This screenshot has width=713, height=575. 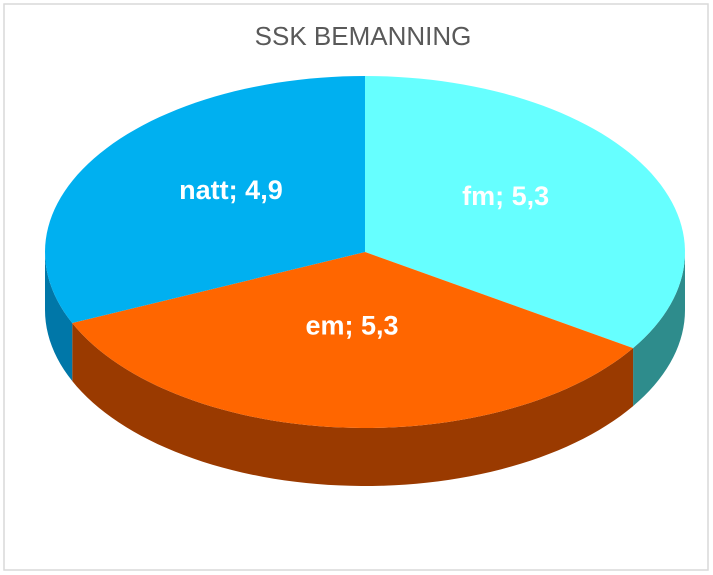 What do you see at coordinates (325, 326) in the screenshot?
I see `data-label-category: em` at bounding box center [325, 326].